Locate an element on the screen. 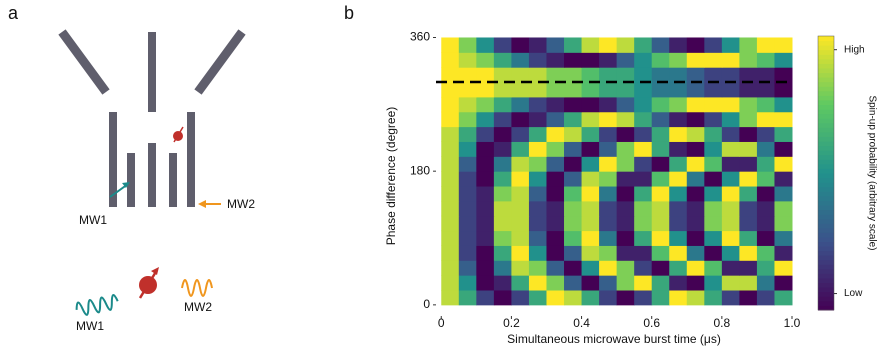 Image resolution: width=882 pixels, height=346 pixels. y-tick-label: 360 is located at coordinates (420, 37).